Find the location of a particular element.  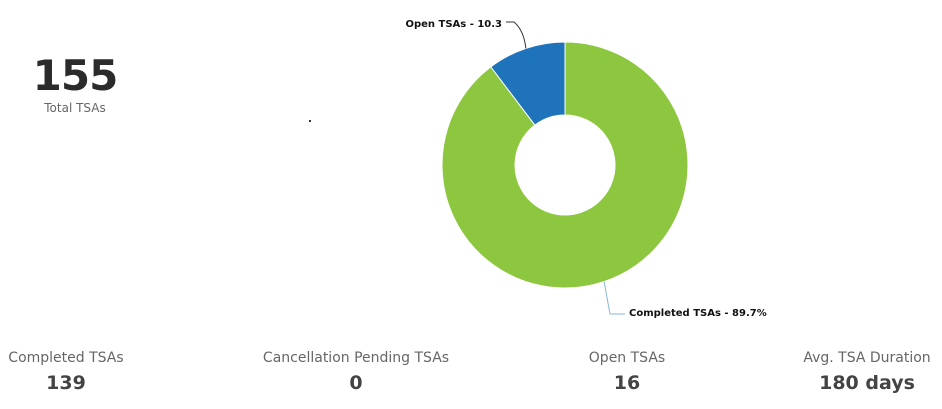

kpi-cancellation-pending-tsas: Cancellation Pending TSAs 0 is located at coordinates (356, 372).